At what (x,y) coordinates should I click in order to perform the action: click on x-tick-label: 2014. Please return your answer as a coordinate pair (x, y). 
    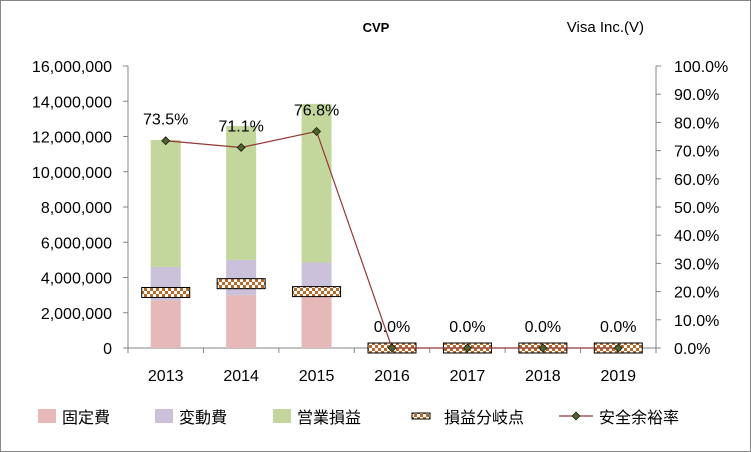
    Looking at the image, I should click on (241, 376).